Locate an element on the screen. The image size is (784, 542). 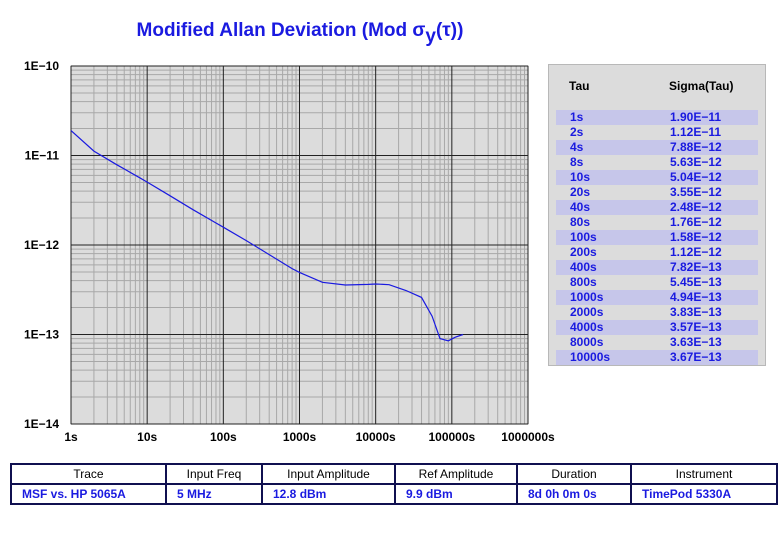
y-tick-label: 1E−11 is located at coordinates (42, 156).